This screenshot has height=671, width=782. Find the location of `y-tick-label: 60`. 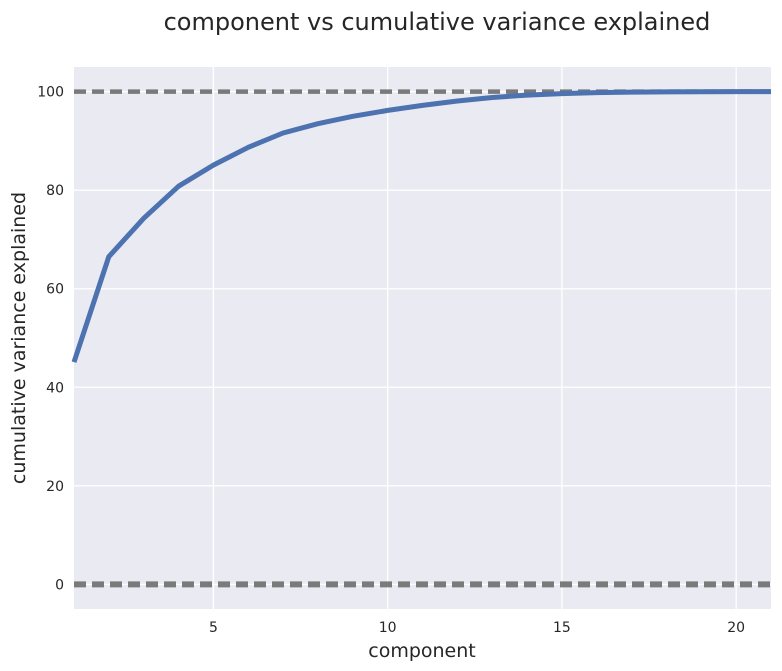

y-tick-label: 60 is located at coordinates (55, 290).